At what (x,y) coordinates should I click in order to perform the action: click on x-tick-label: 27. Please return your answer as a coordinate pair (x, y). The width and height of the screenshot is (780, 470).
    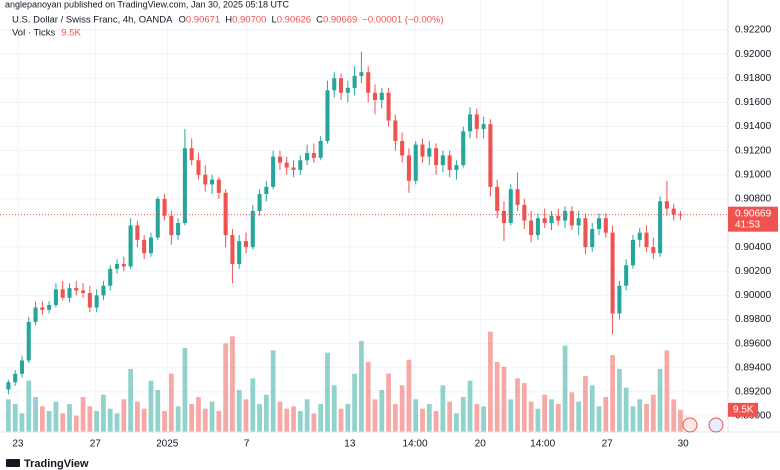
    Looking at the image, I should click on (608, 444).